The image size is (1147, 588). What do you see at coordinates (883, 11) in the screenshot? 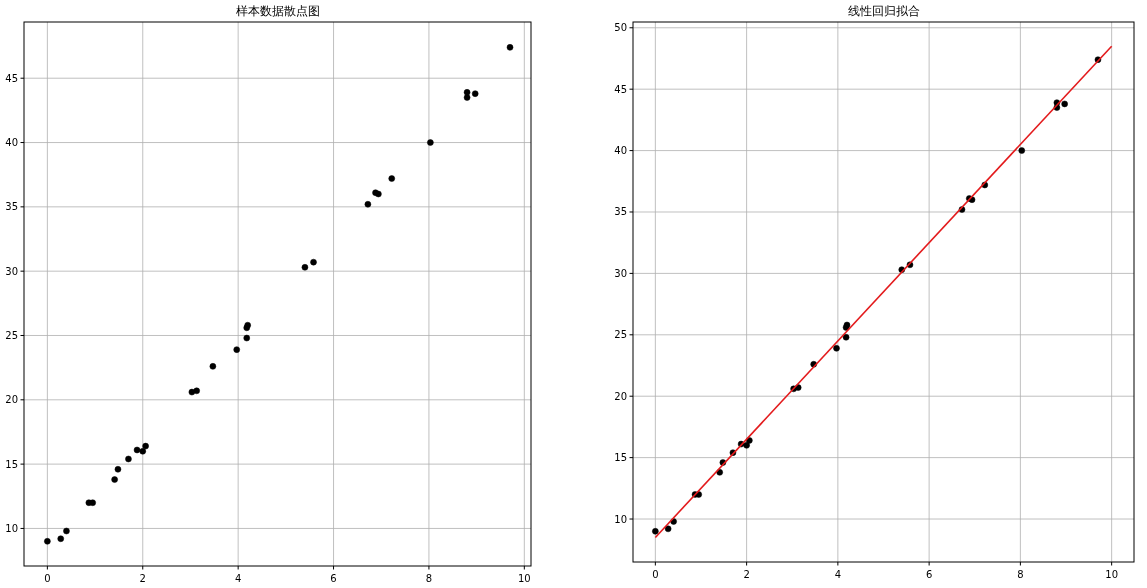
I see `chart-title: 线性回归拟合` at bounding box center [883, 11].